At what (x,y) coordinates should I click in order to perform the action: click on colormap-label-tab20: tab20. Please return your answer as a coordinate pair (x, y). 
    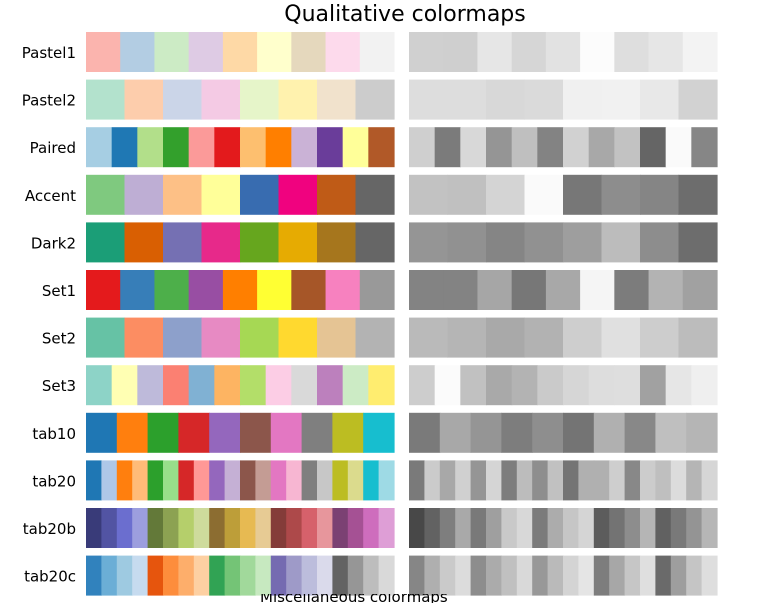
    Looking at the image, I should click on (54, 481).